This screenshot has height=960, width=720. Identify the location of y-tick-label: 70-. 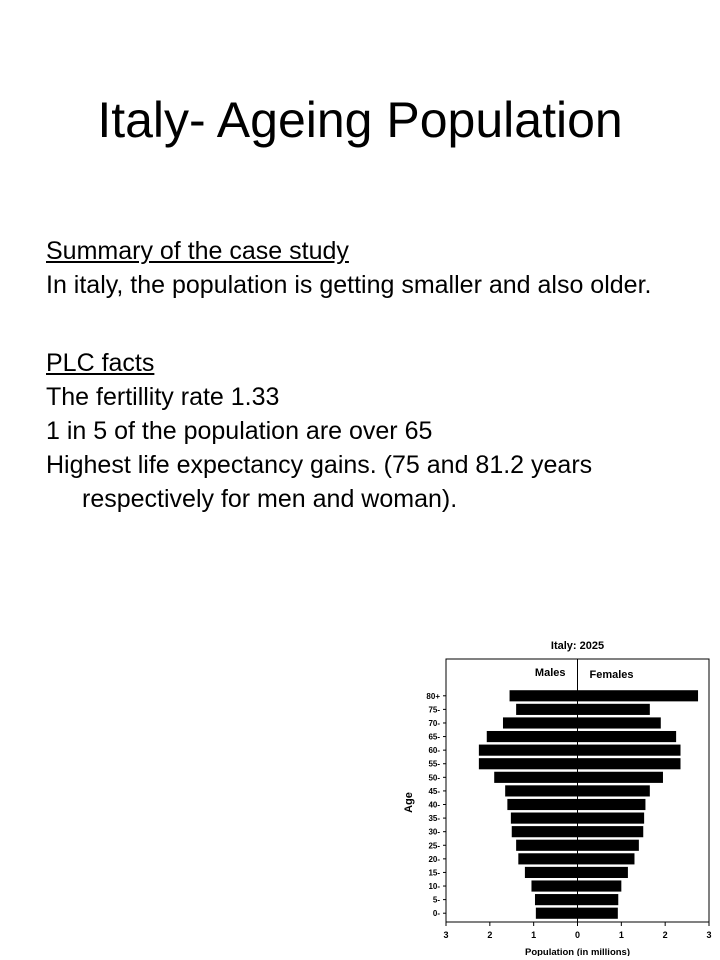
(434, 723).